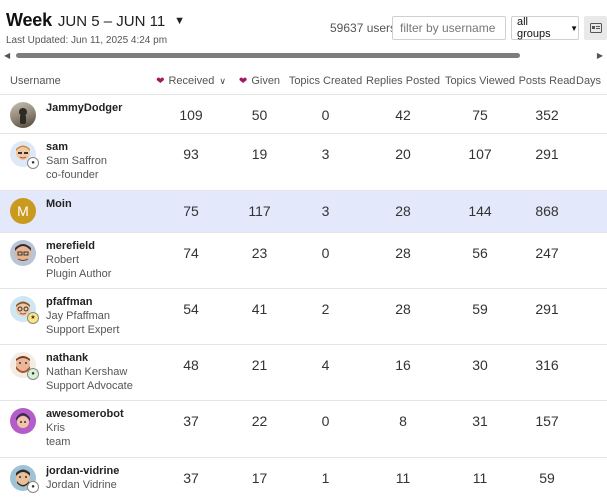  I want to click on topics-viewed-value: 144, so click(480, 211).